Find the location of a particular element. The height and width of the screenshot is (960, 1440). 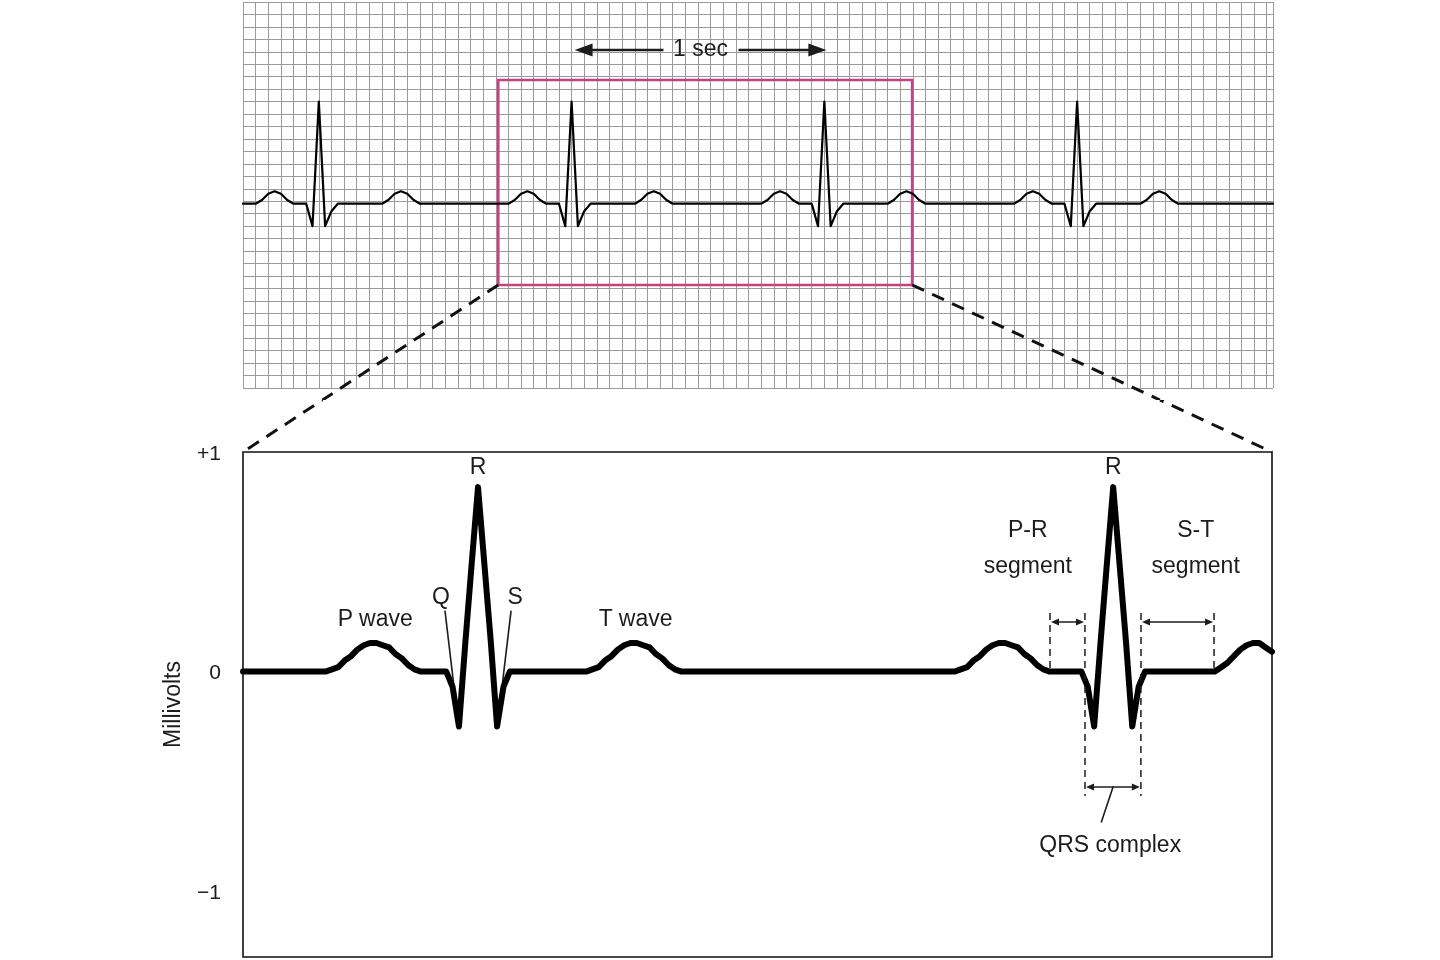

annotation: QRS complex is located at coordinates (1110, 844).